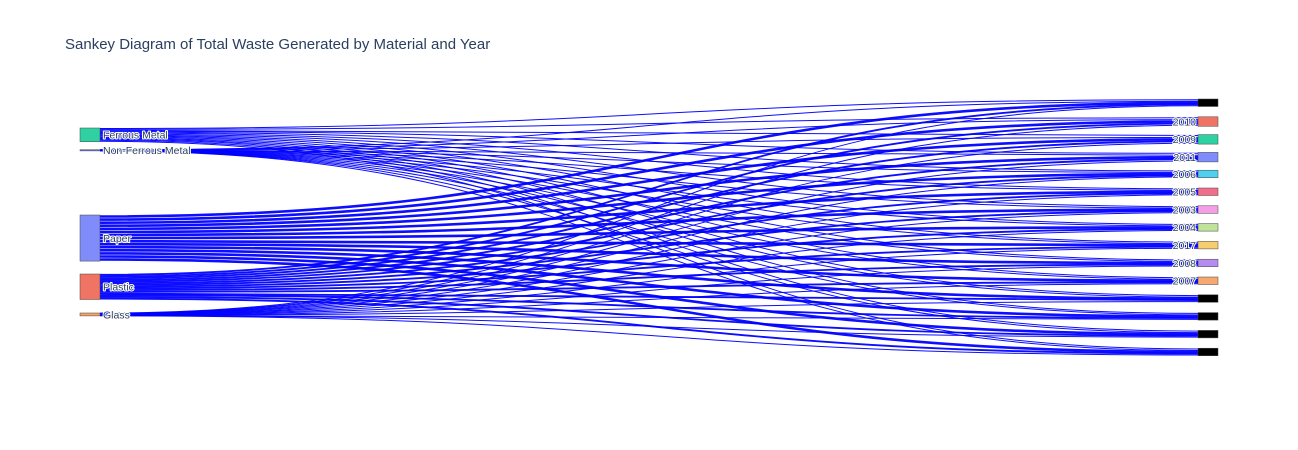 This screenshot has height=450, width=1298. I want to click on link-paper-to-2017, so click(649, 243).